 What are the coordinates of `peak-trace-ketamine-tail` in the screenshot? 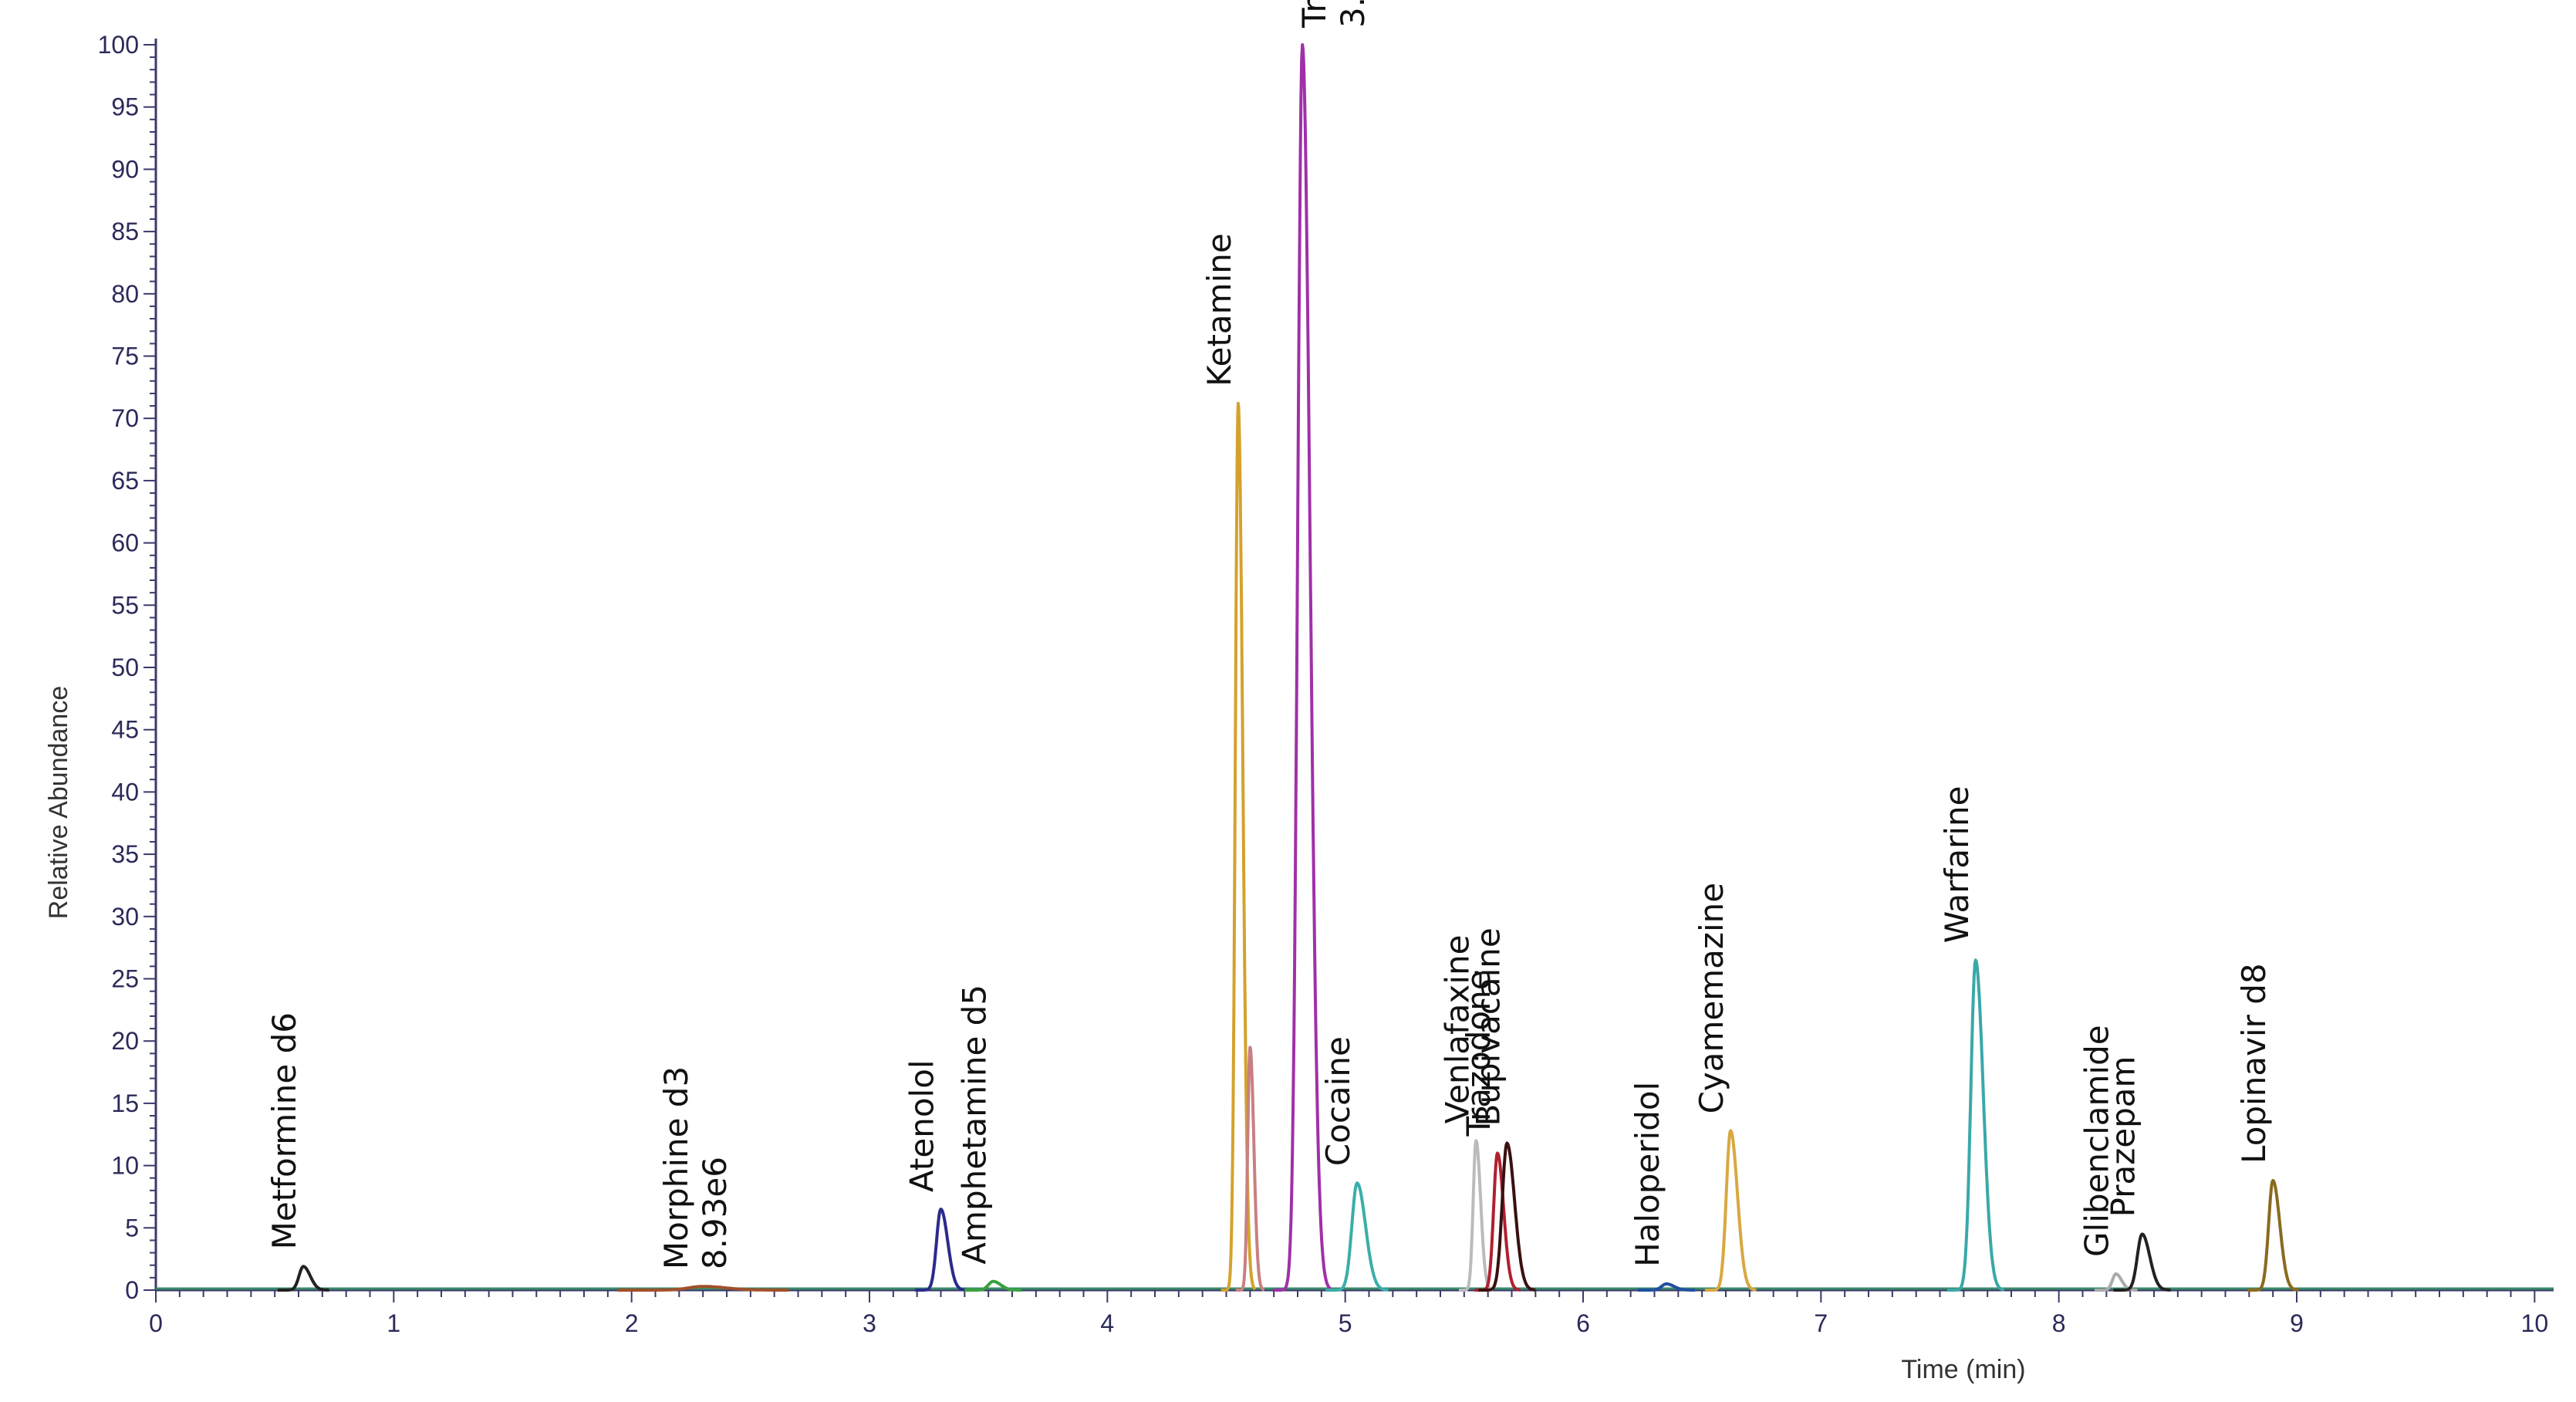 It's located at (1250, 1169).